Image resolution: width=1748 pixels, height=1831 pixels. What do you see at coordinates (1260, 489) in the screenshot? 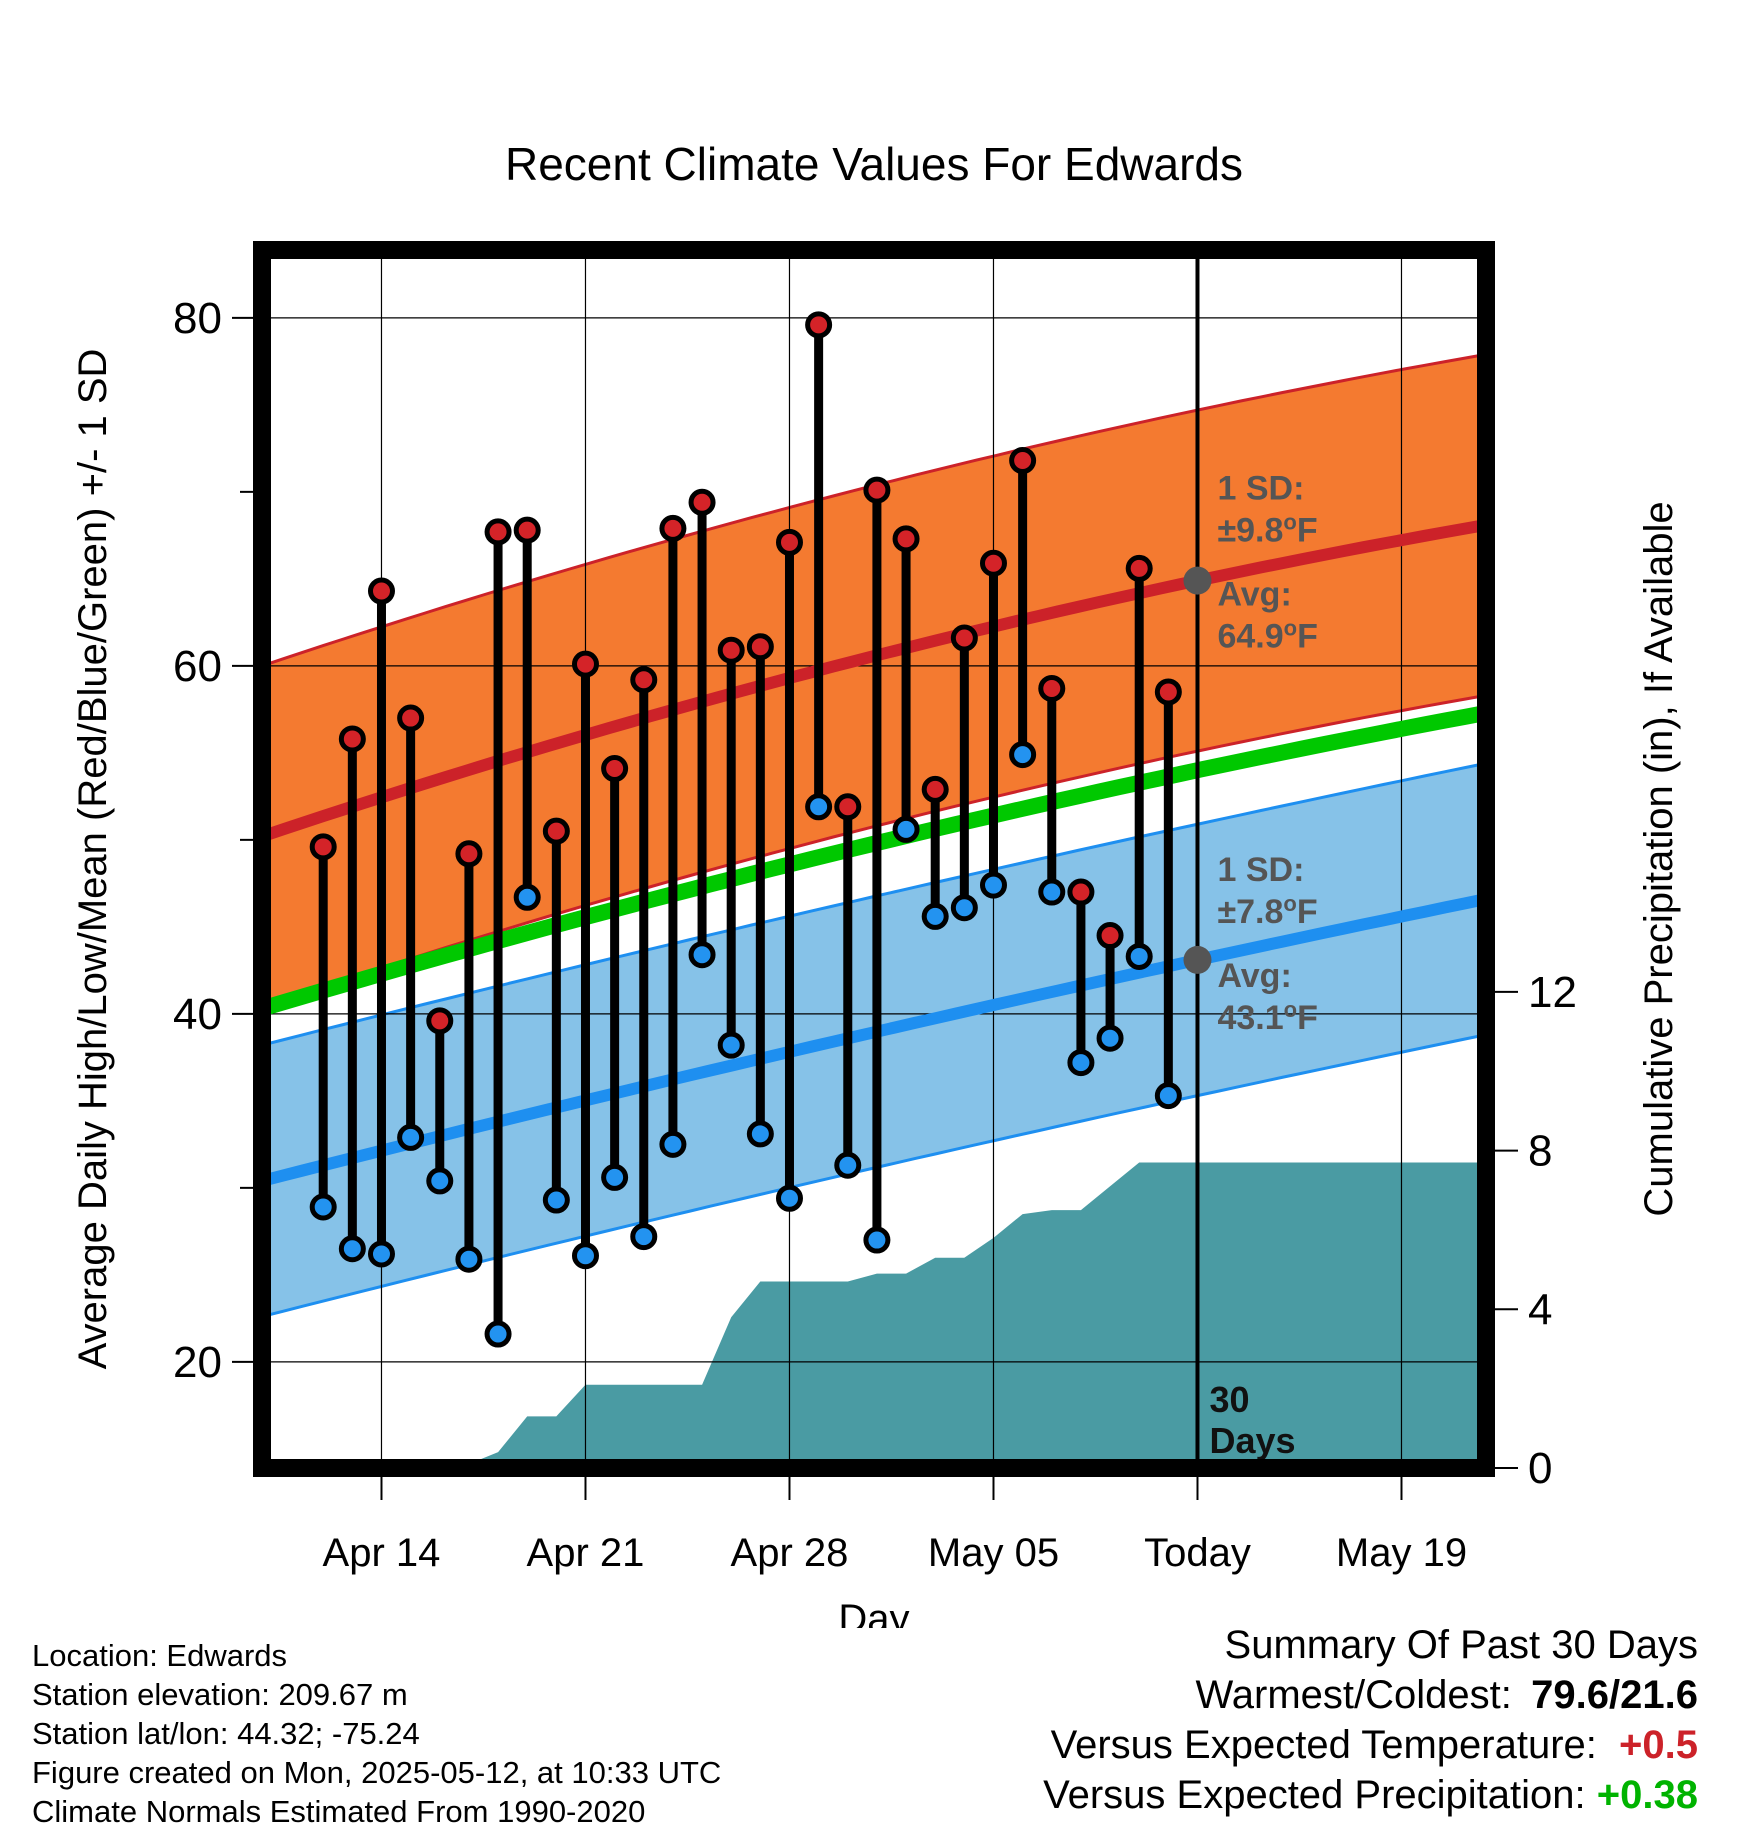
I see `high-sd-label: 1 SD:` at bounding box center [1260, 489].